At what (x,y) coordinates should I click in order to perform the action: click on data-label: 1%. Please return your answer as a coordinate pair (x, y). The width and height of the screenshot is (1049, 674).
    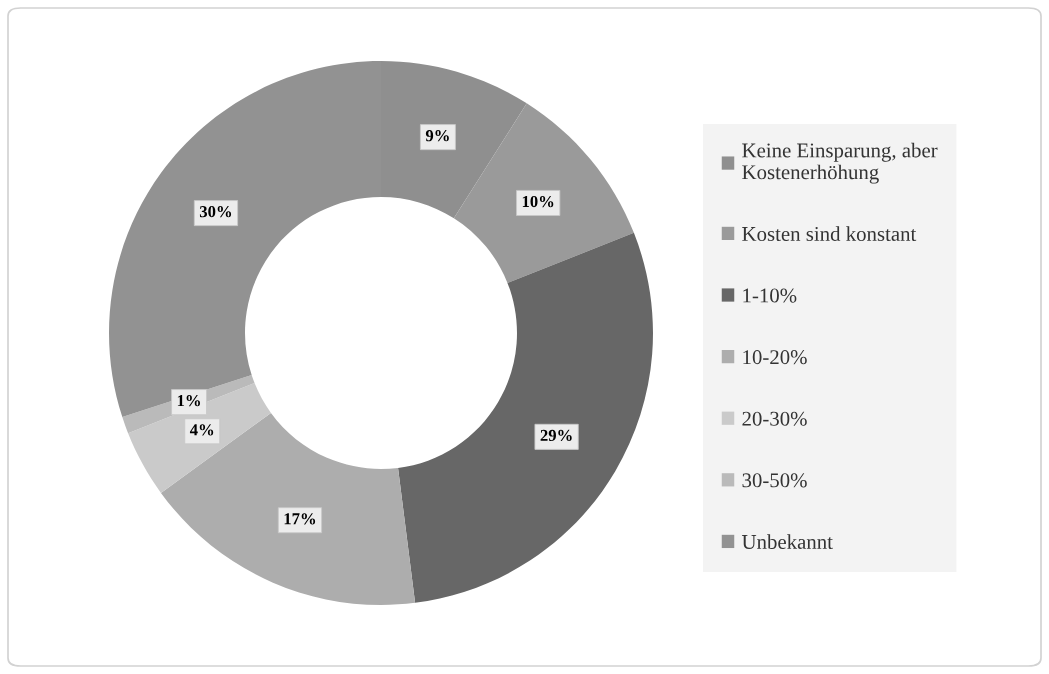
    Looking at the image, I should click on (188, 401).